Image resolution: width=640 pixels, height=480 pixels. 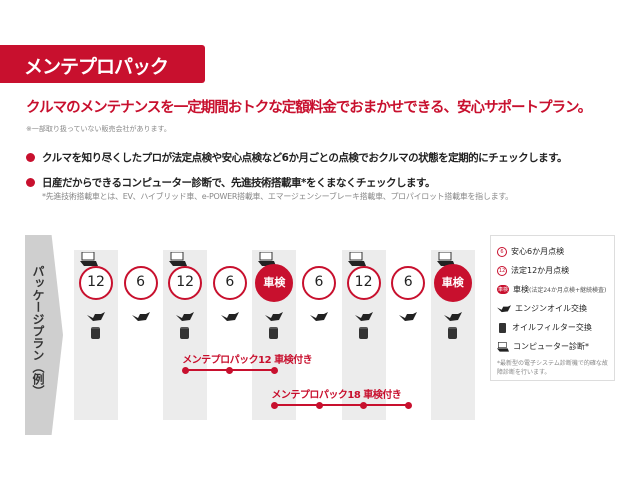 I want to click on legend-label: コンピューター診断*, so click(x=551, y=346).